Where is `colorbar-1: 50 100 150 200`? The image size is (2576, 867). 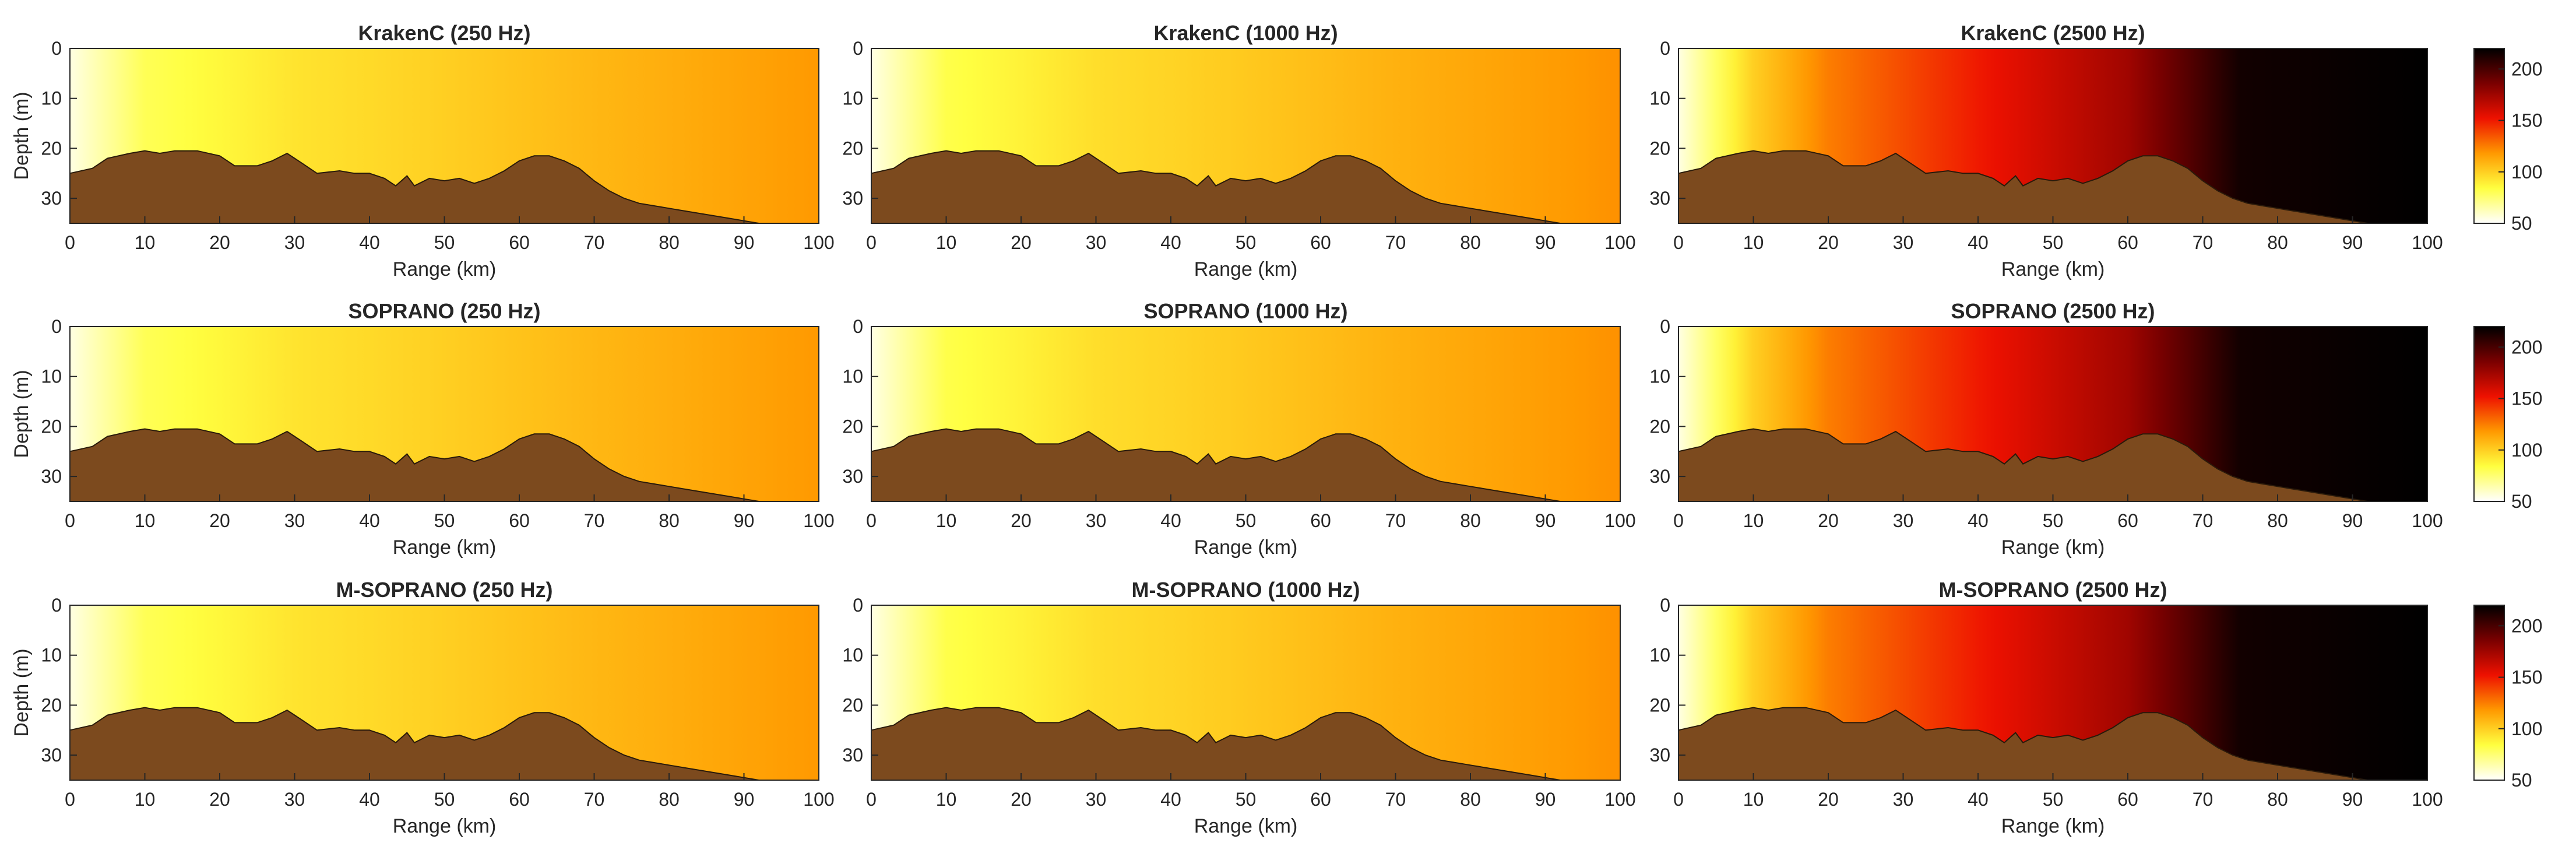 colorbar-1: 50 100 150 200 is located at coordinates (2508, 419).